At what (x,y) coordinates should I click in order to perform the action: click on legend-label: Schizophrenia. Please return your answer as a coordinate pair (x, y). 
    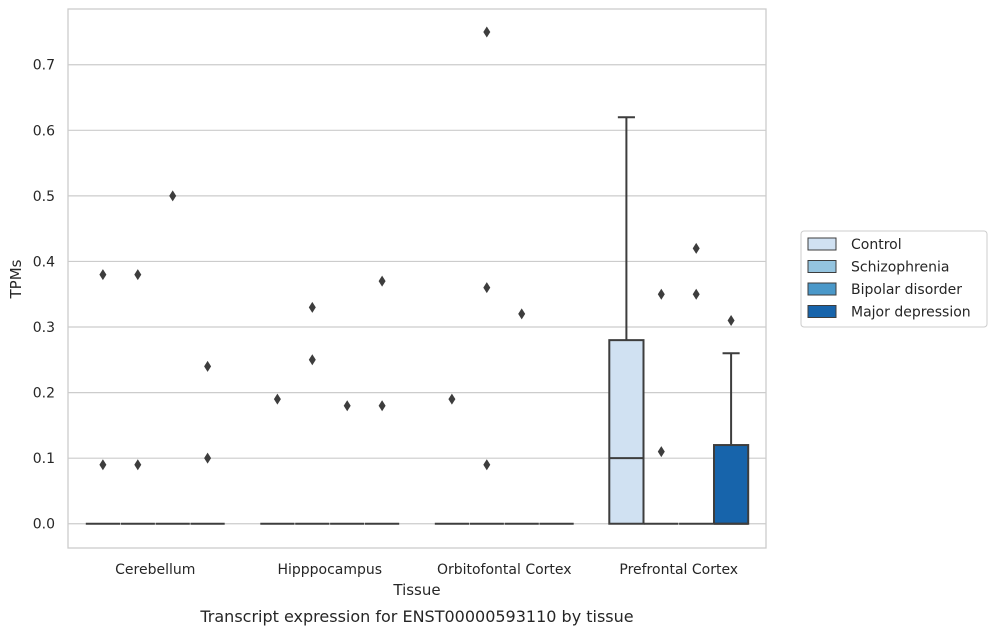
    Looking at the image, I should click on (900, 268).